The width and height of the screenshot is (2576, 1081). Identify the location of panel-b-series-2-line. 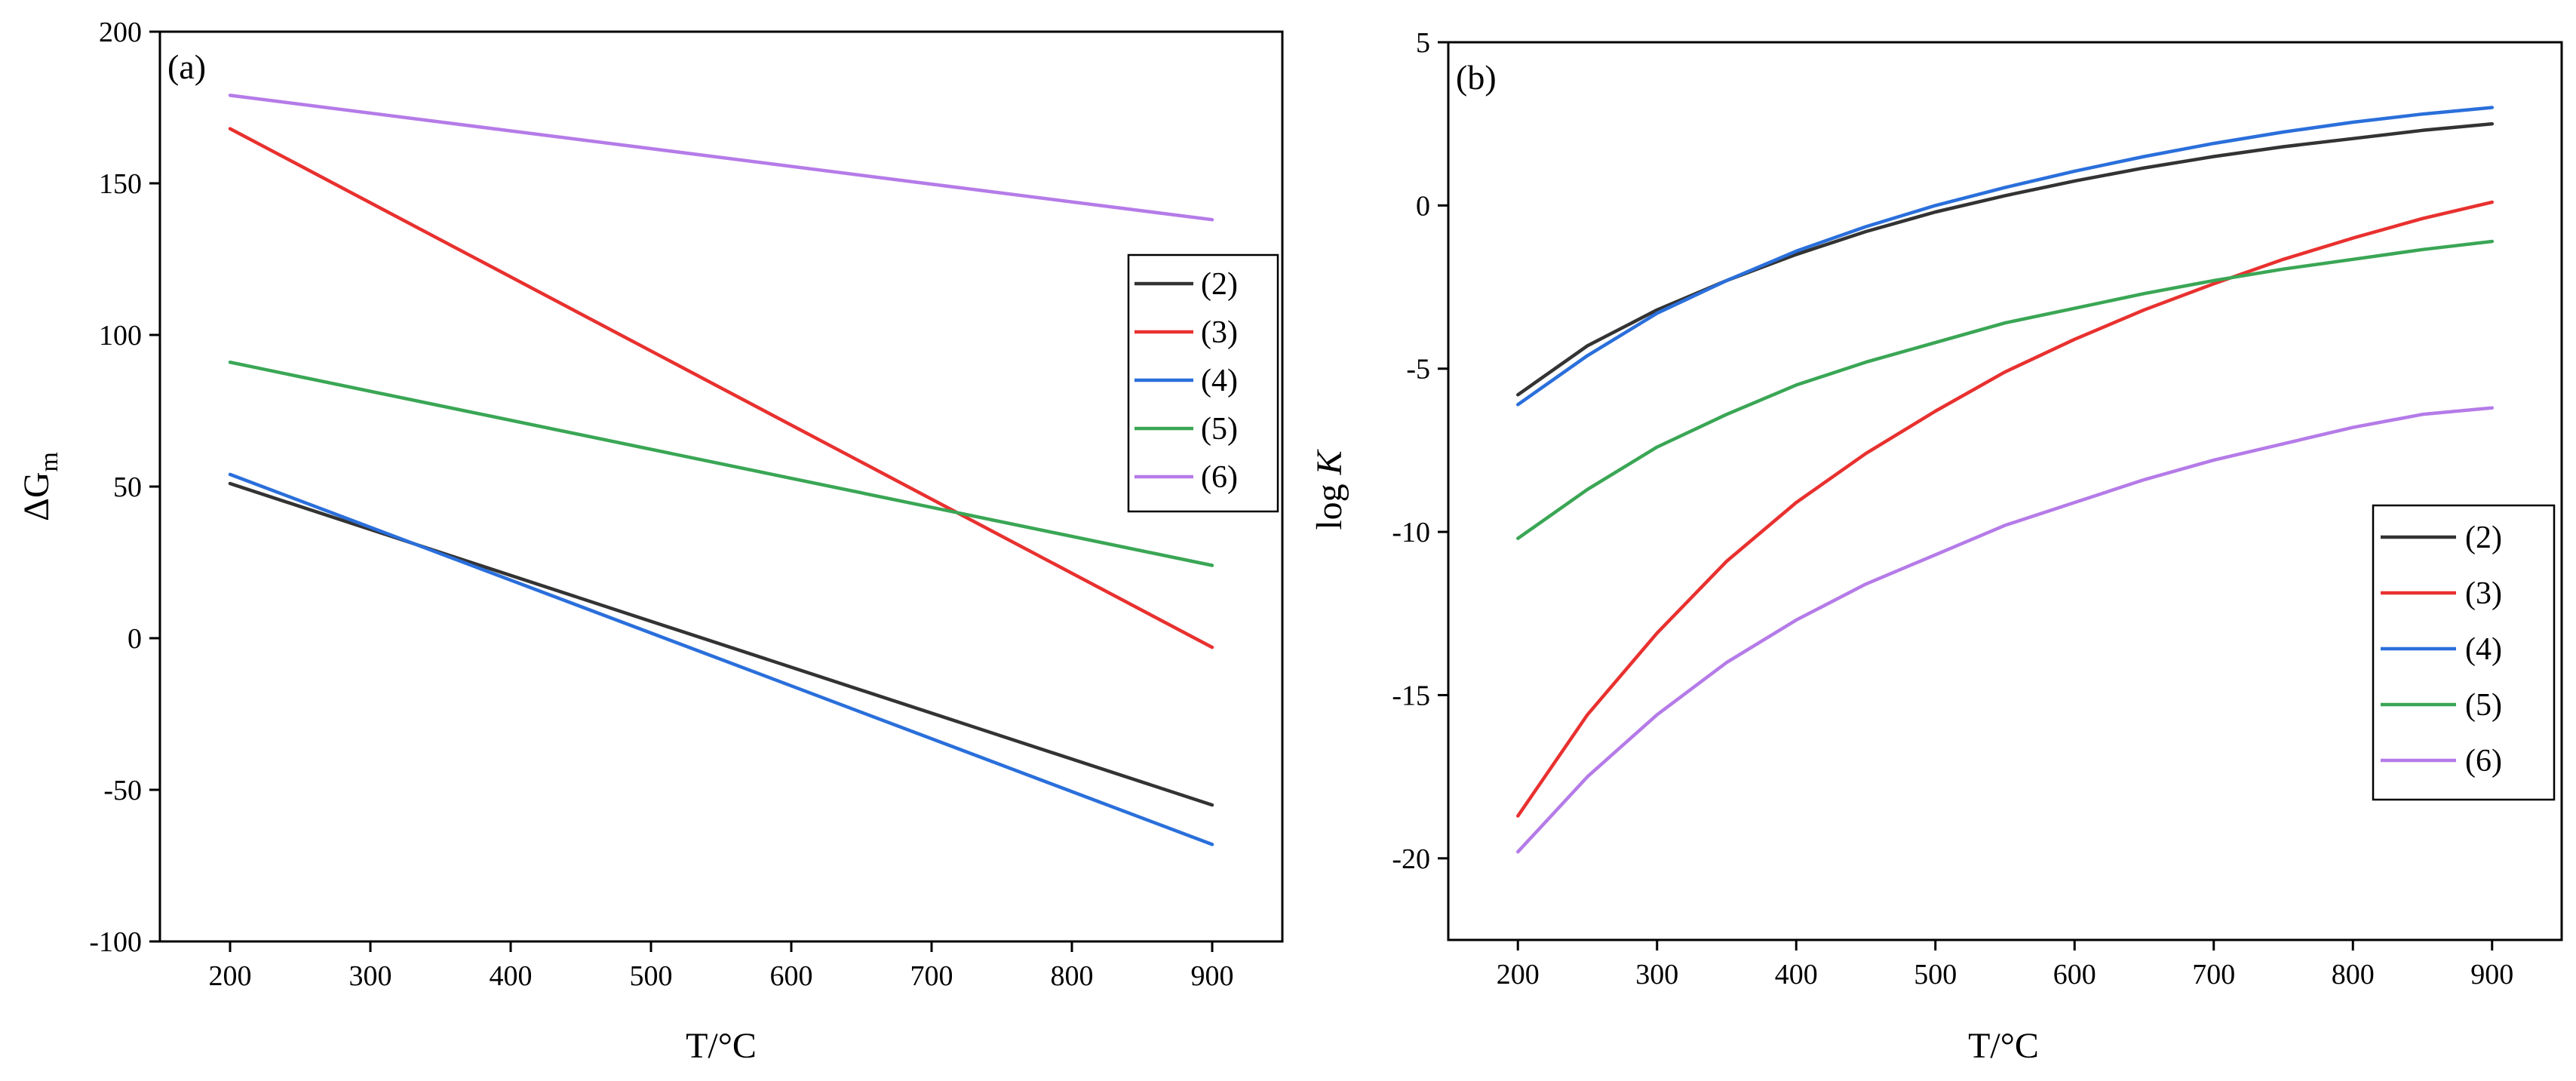
(2005, 259).